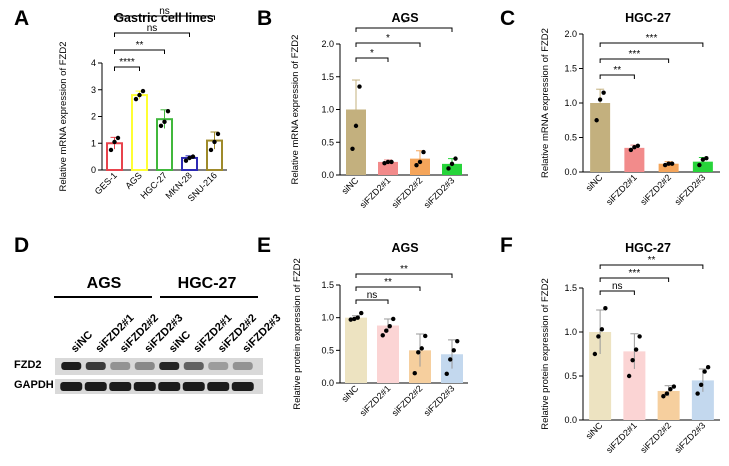  What do you see at coordinates (404, 18) in the screenshot?
I see `chart-title: AGS` at bounding box center [404, 18].